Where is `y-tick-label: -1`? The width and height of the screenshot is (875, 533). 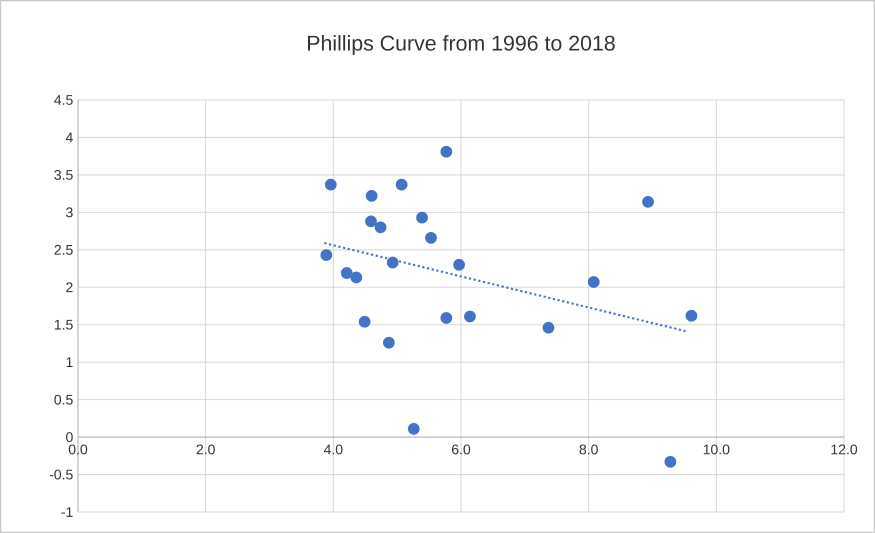 y-tick-label: -1 is located at coordinates (67, 512).